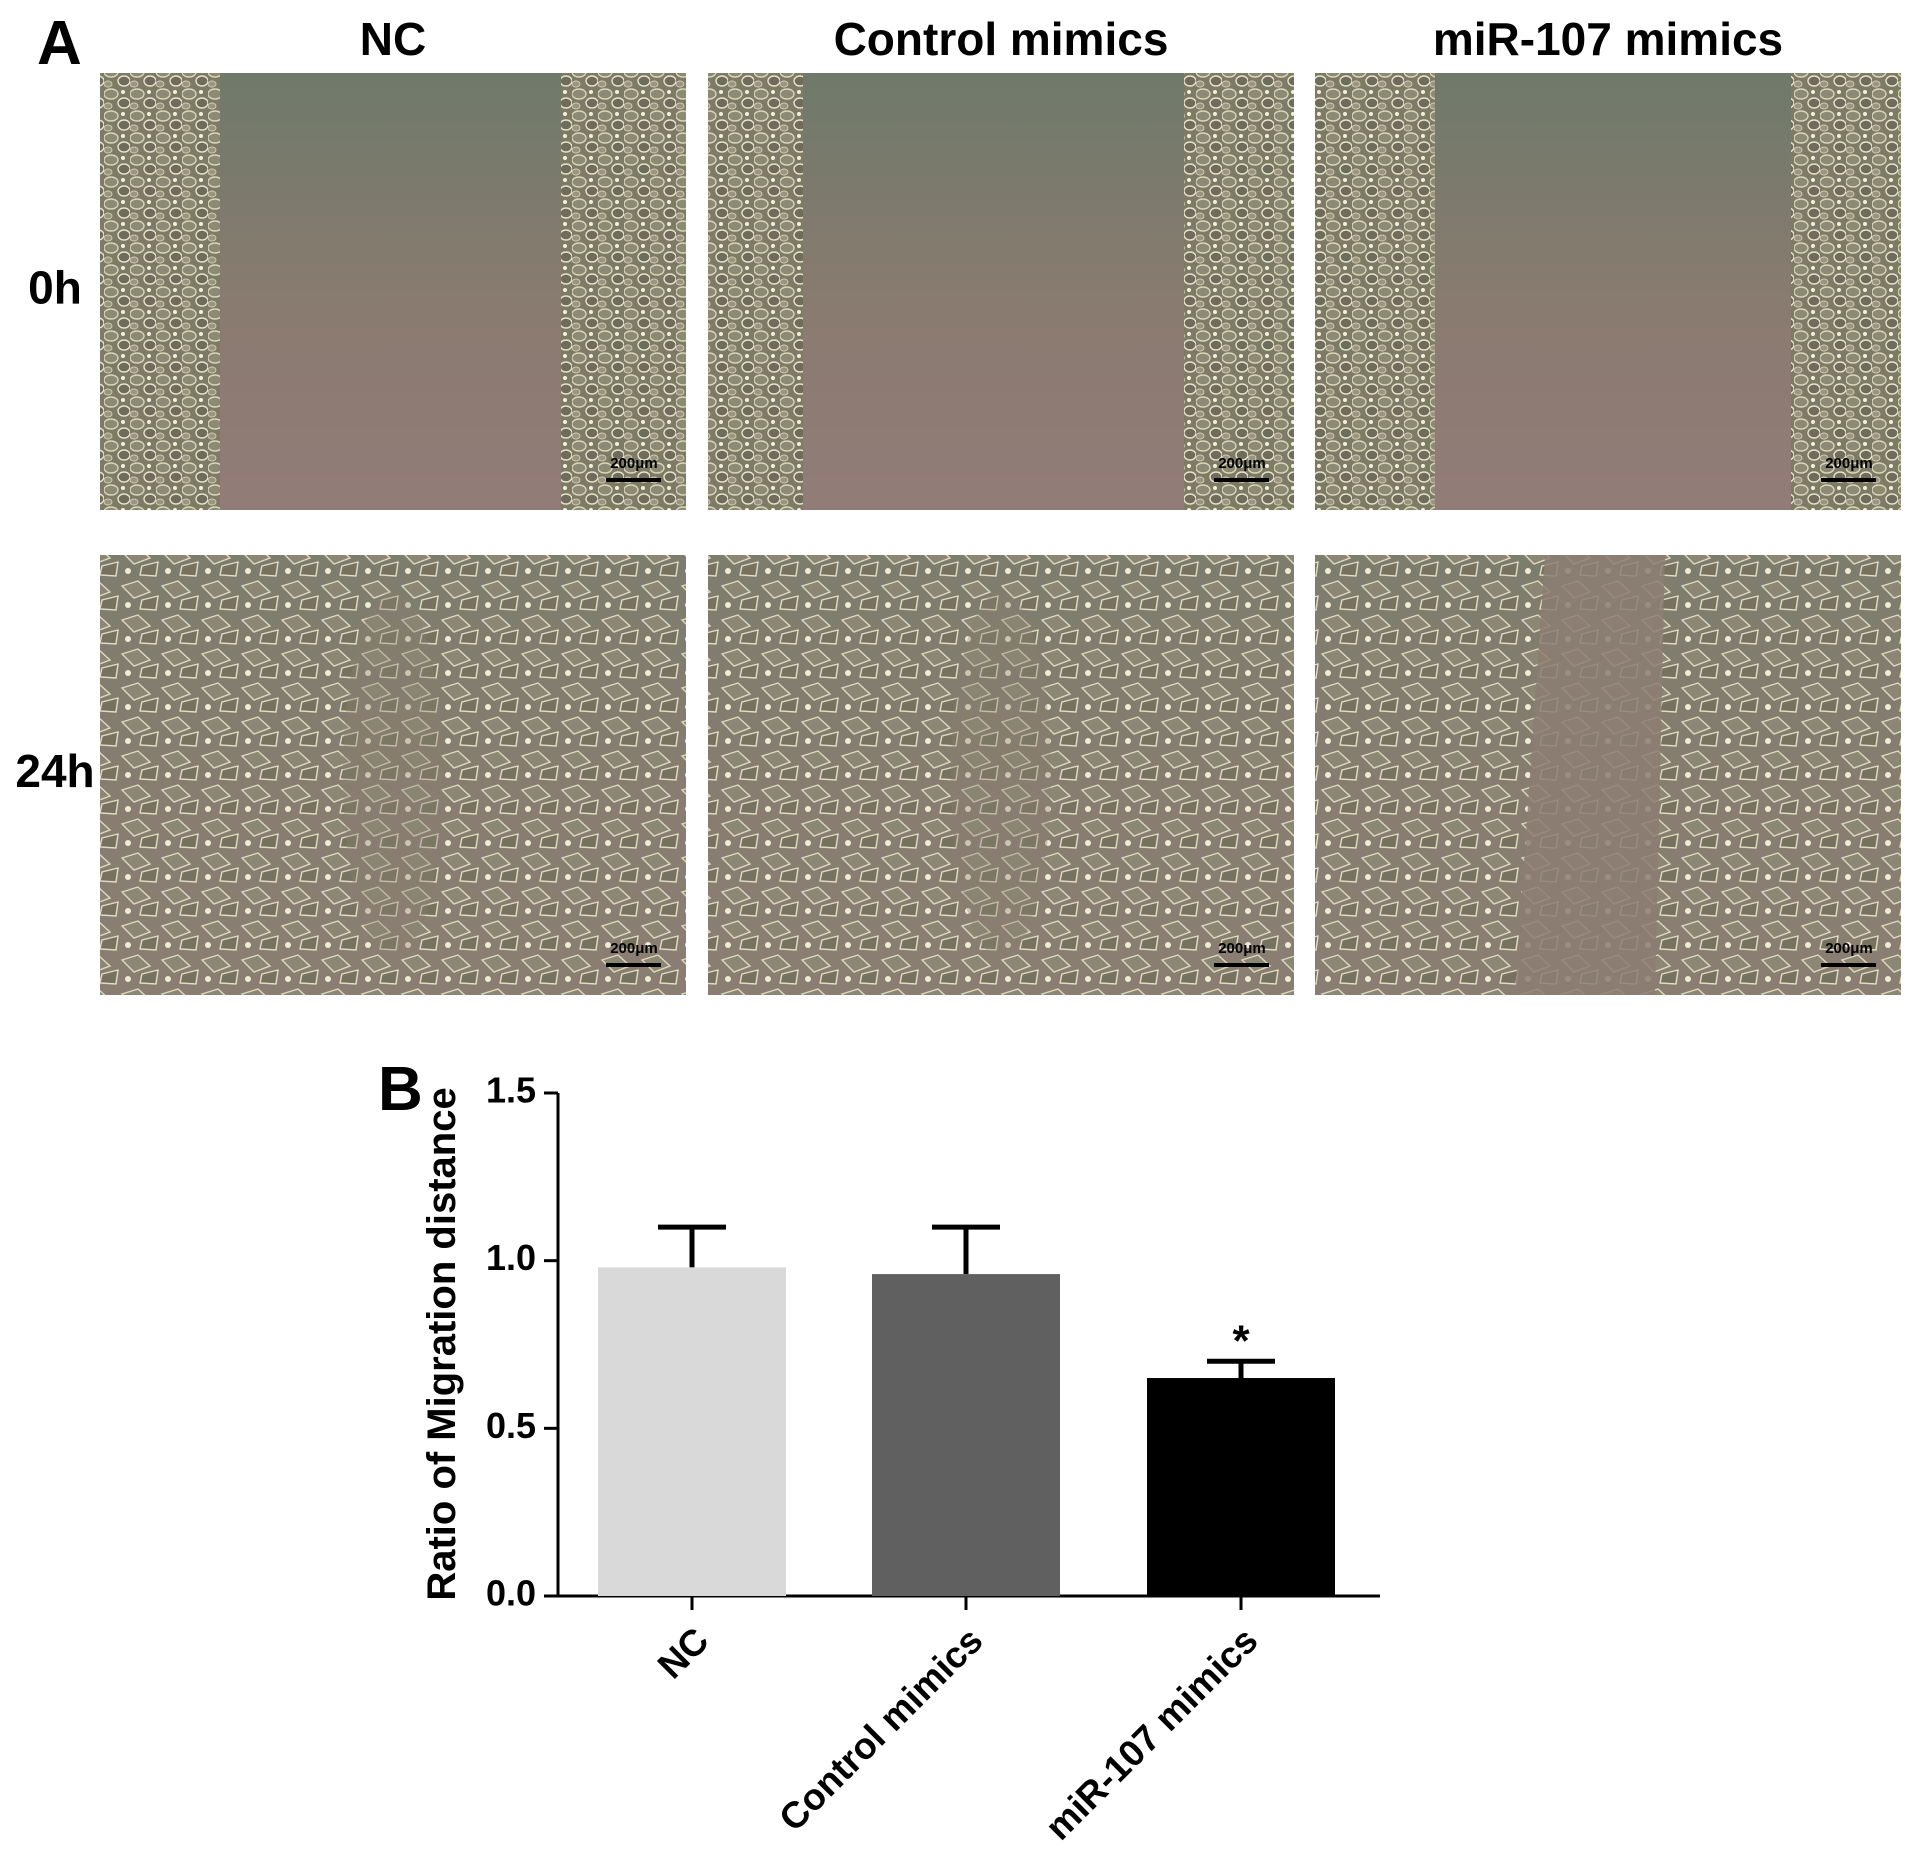 The height and width of the screenshot is (1854, 1913). What do you see at coordinates (1151, 1734) in the screenshot?
I see `x-tick-label: miR-107 mimics` at bounding box center [1151, 1734].